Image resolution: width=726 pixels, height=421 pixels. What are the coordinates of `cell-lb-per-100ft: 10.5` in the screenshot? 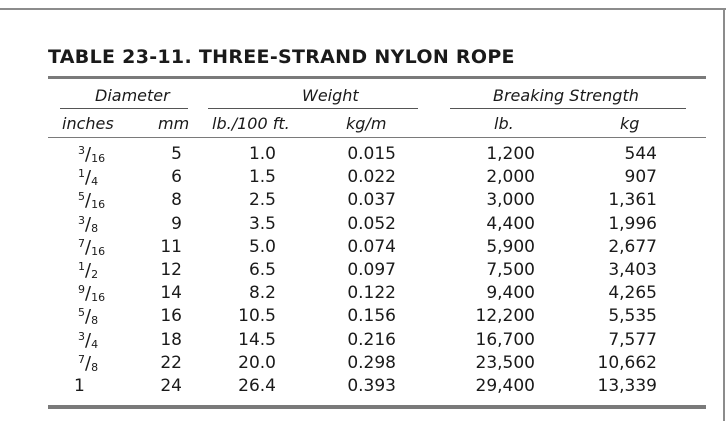 It's located at (257, 316).